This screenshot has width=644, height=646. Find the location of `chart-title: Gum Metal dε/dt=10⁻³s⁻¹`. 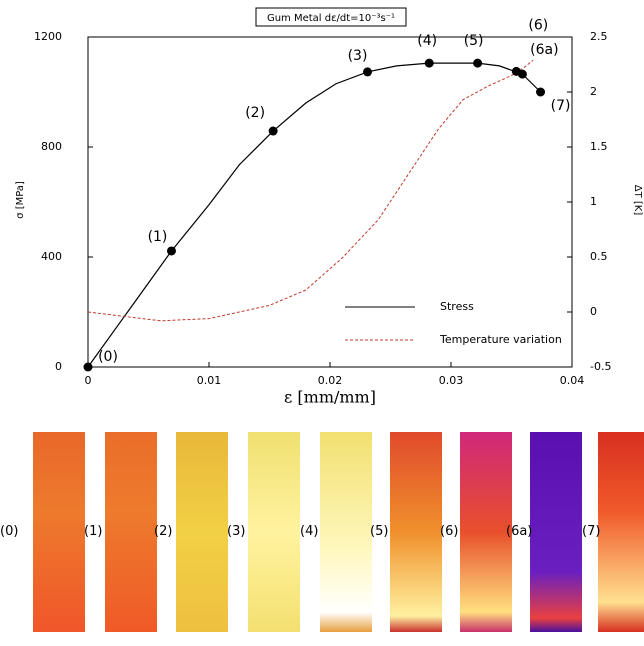

chart-title: Gum Metal dε/dt=10⁻³s⁻¹ is located at coordinates (331, 18).